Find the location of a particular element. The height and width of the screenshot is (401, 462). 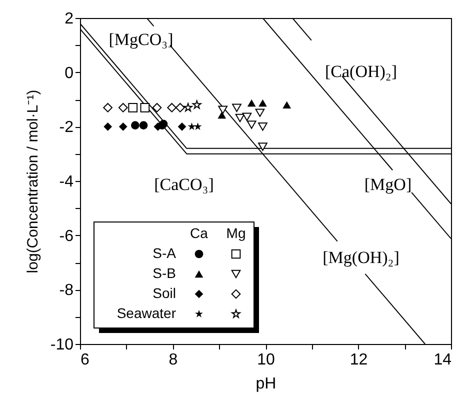

annotation: [Mg(OH)₂] is located at coordinates (361, 257).